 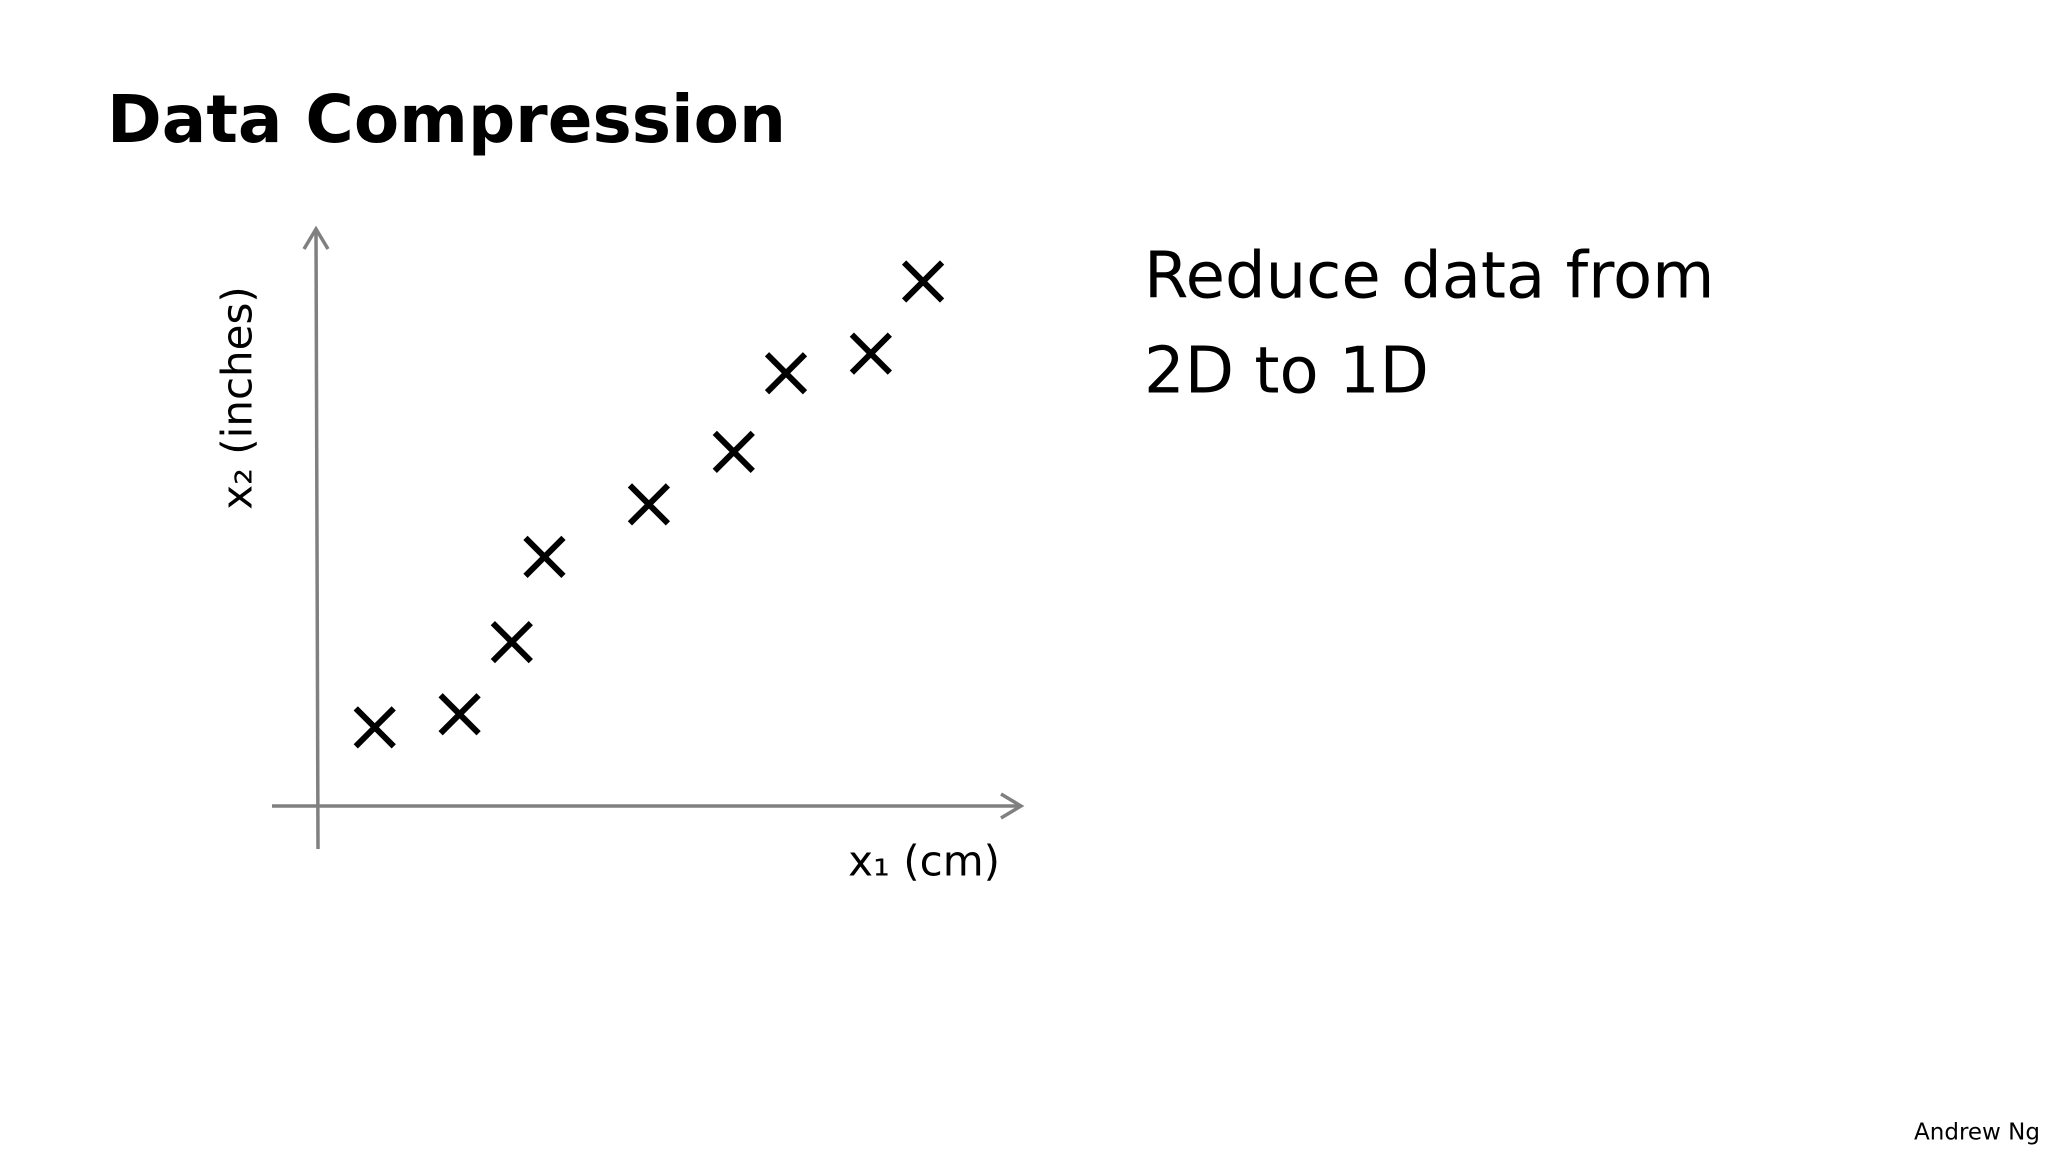 What do you see at coordinates (1429, 277) in the screenshot?
I see `slide-text: Reduce data from` at bounding box center [1429, 277].